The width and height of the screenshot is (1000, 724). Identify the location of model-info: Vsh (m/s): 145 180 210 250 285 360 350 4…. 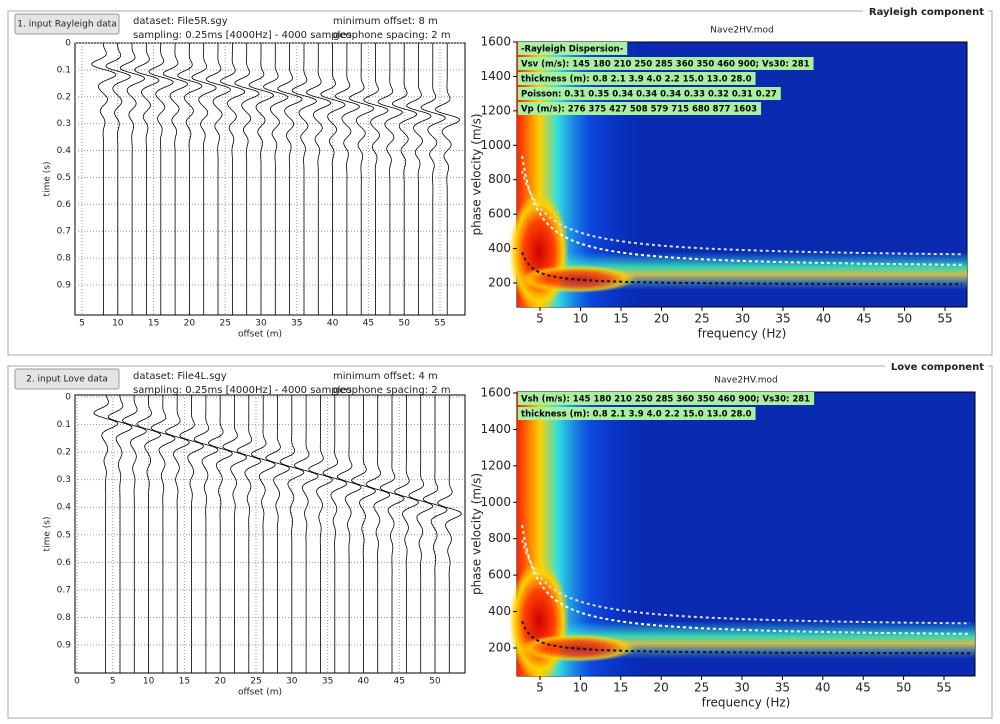
(665, 400).